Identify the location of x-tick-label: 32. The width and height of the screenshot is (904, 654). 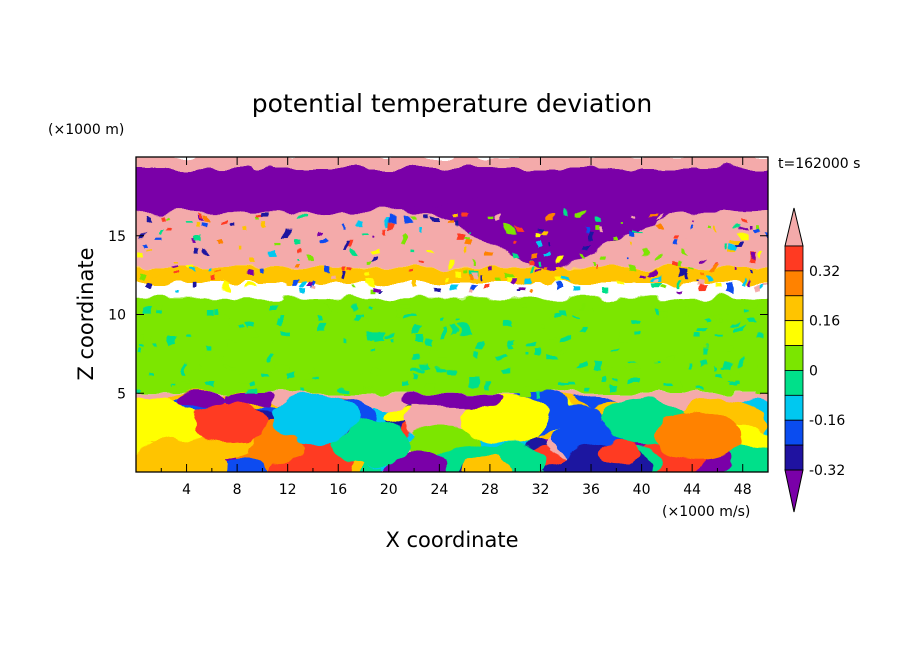
(541, 490).